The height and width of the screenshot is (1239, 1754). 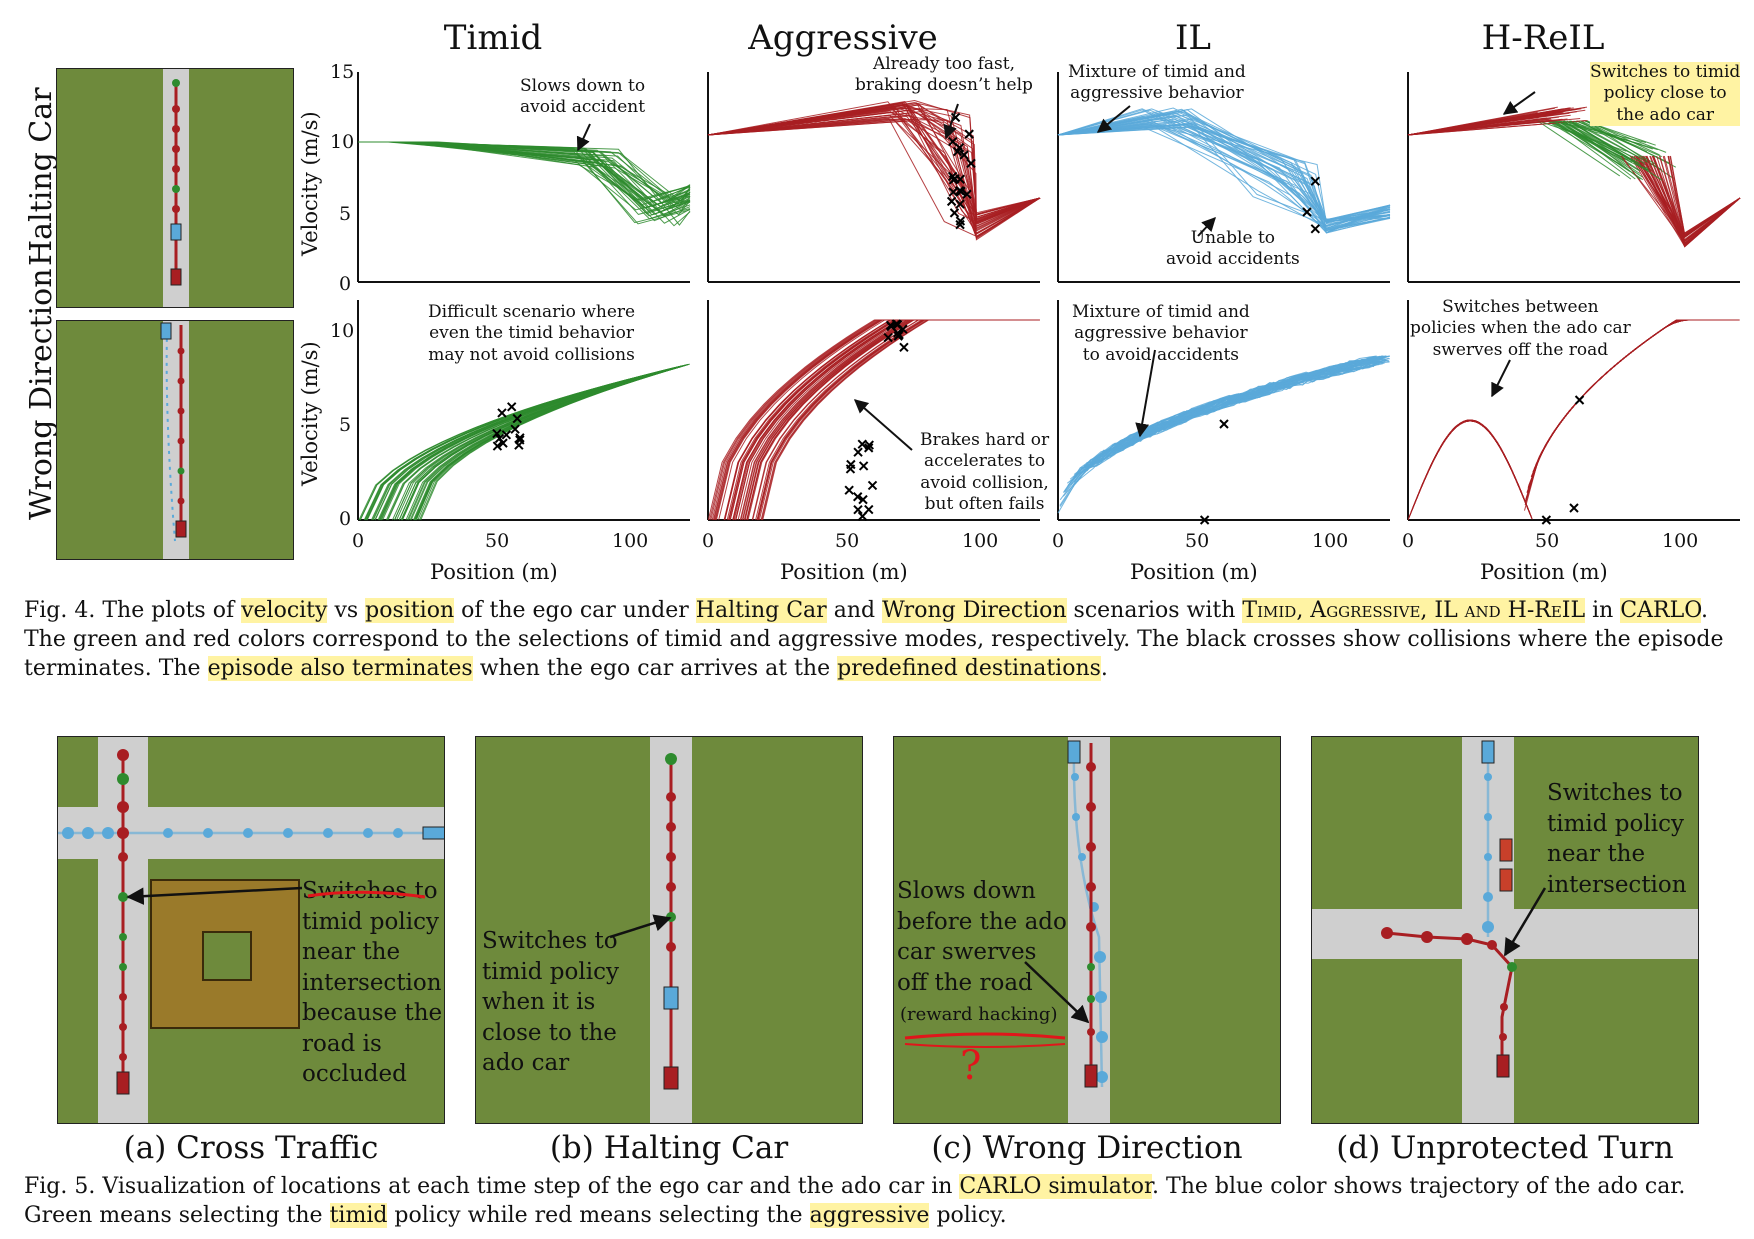 What do you see at coordinates (630, 541) in the screenshot?
I see `xtick-timid-100: 100` at bounding box center [630, 541].